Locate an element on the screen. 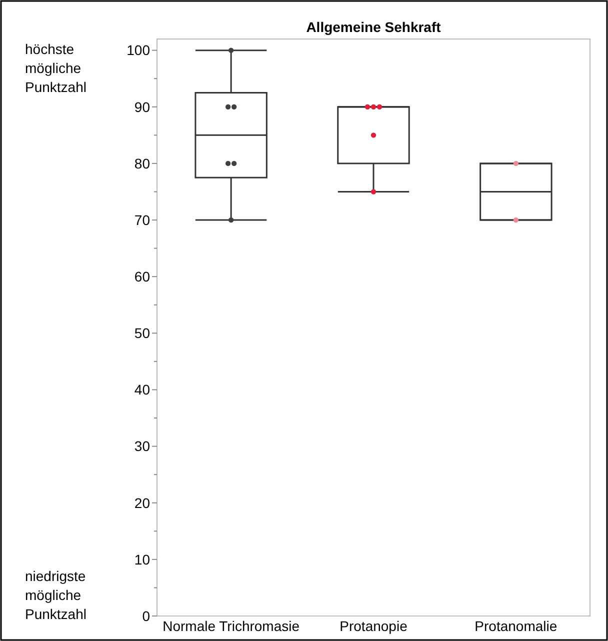  text: niedrigste mögliche Punktzahl is located at coordinates (55, 595).